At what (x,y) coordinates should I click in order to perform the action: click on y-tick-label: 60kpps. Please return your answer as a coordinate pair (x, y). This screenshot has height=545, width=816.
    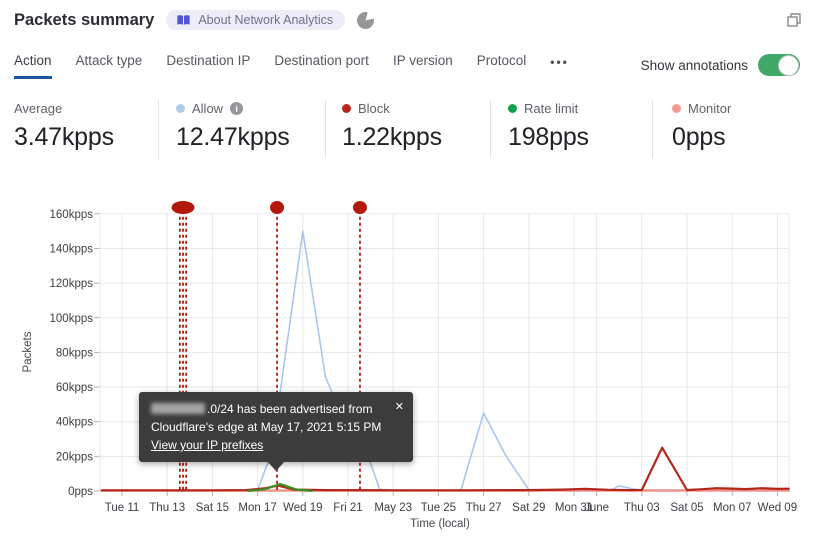
    Looking at the image, I should click on (74, 388).